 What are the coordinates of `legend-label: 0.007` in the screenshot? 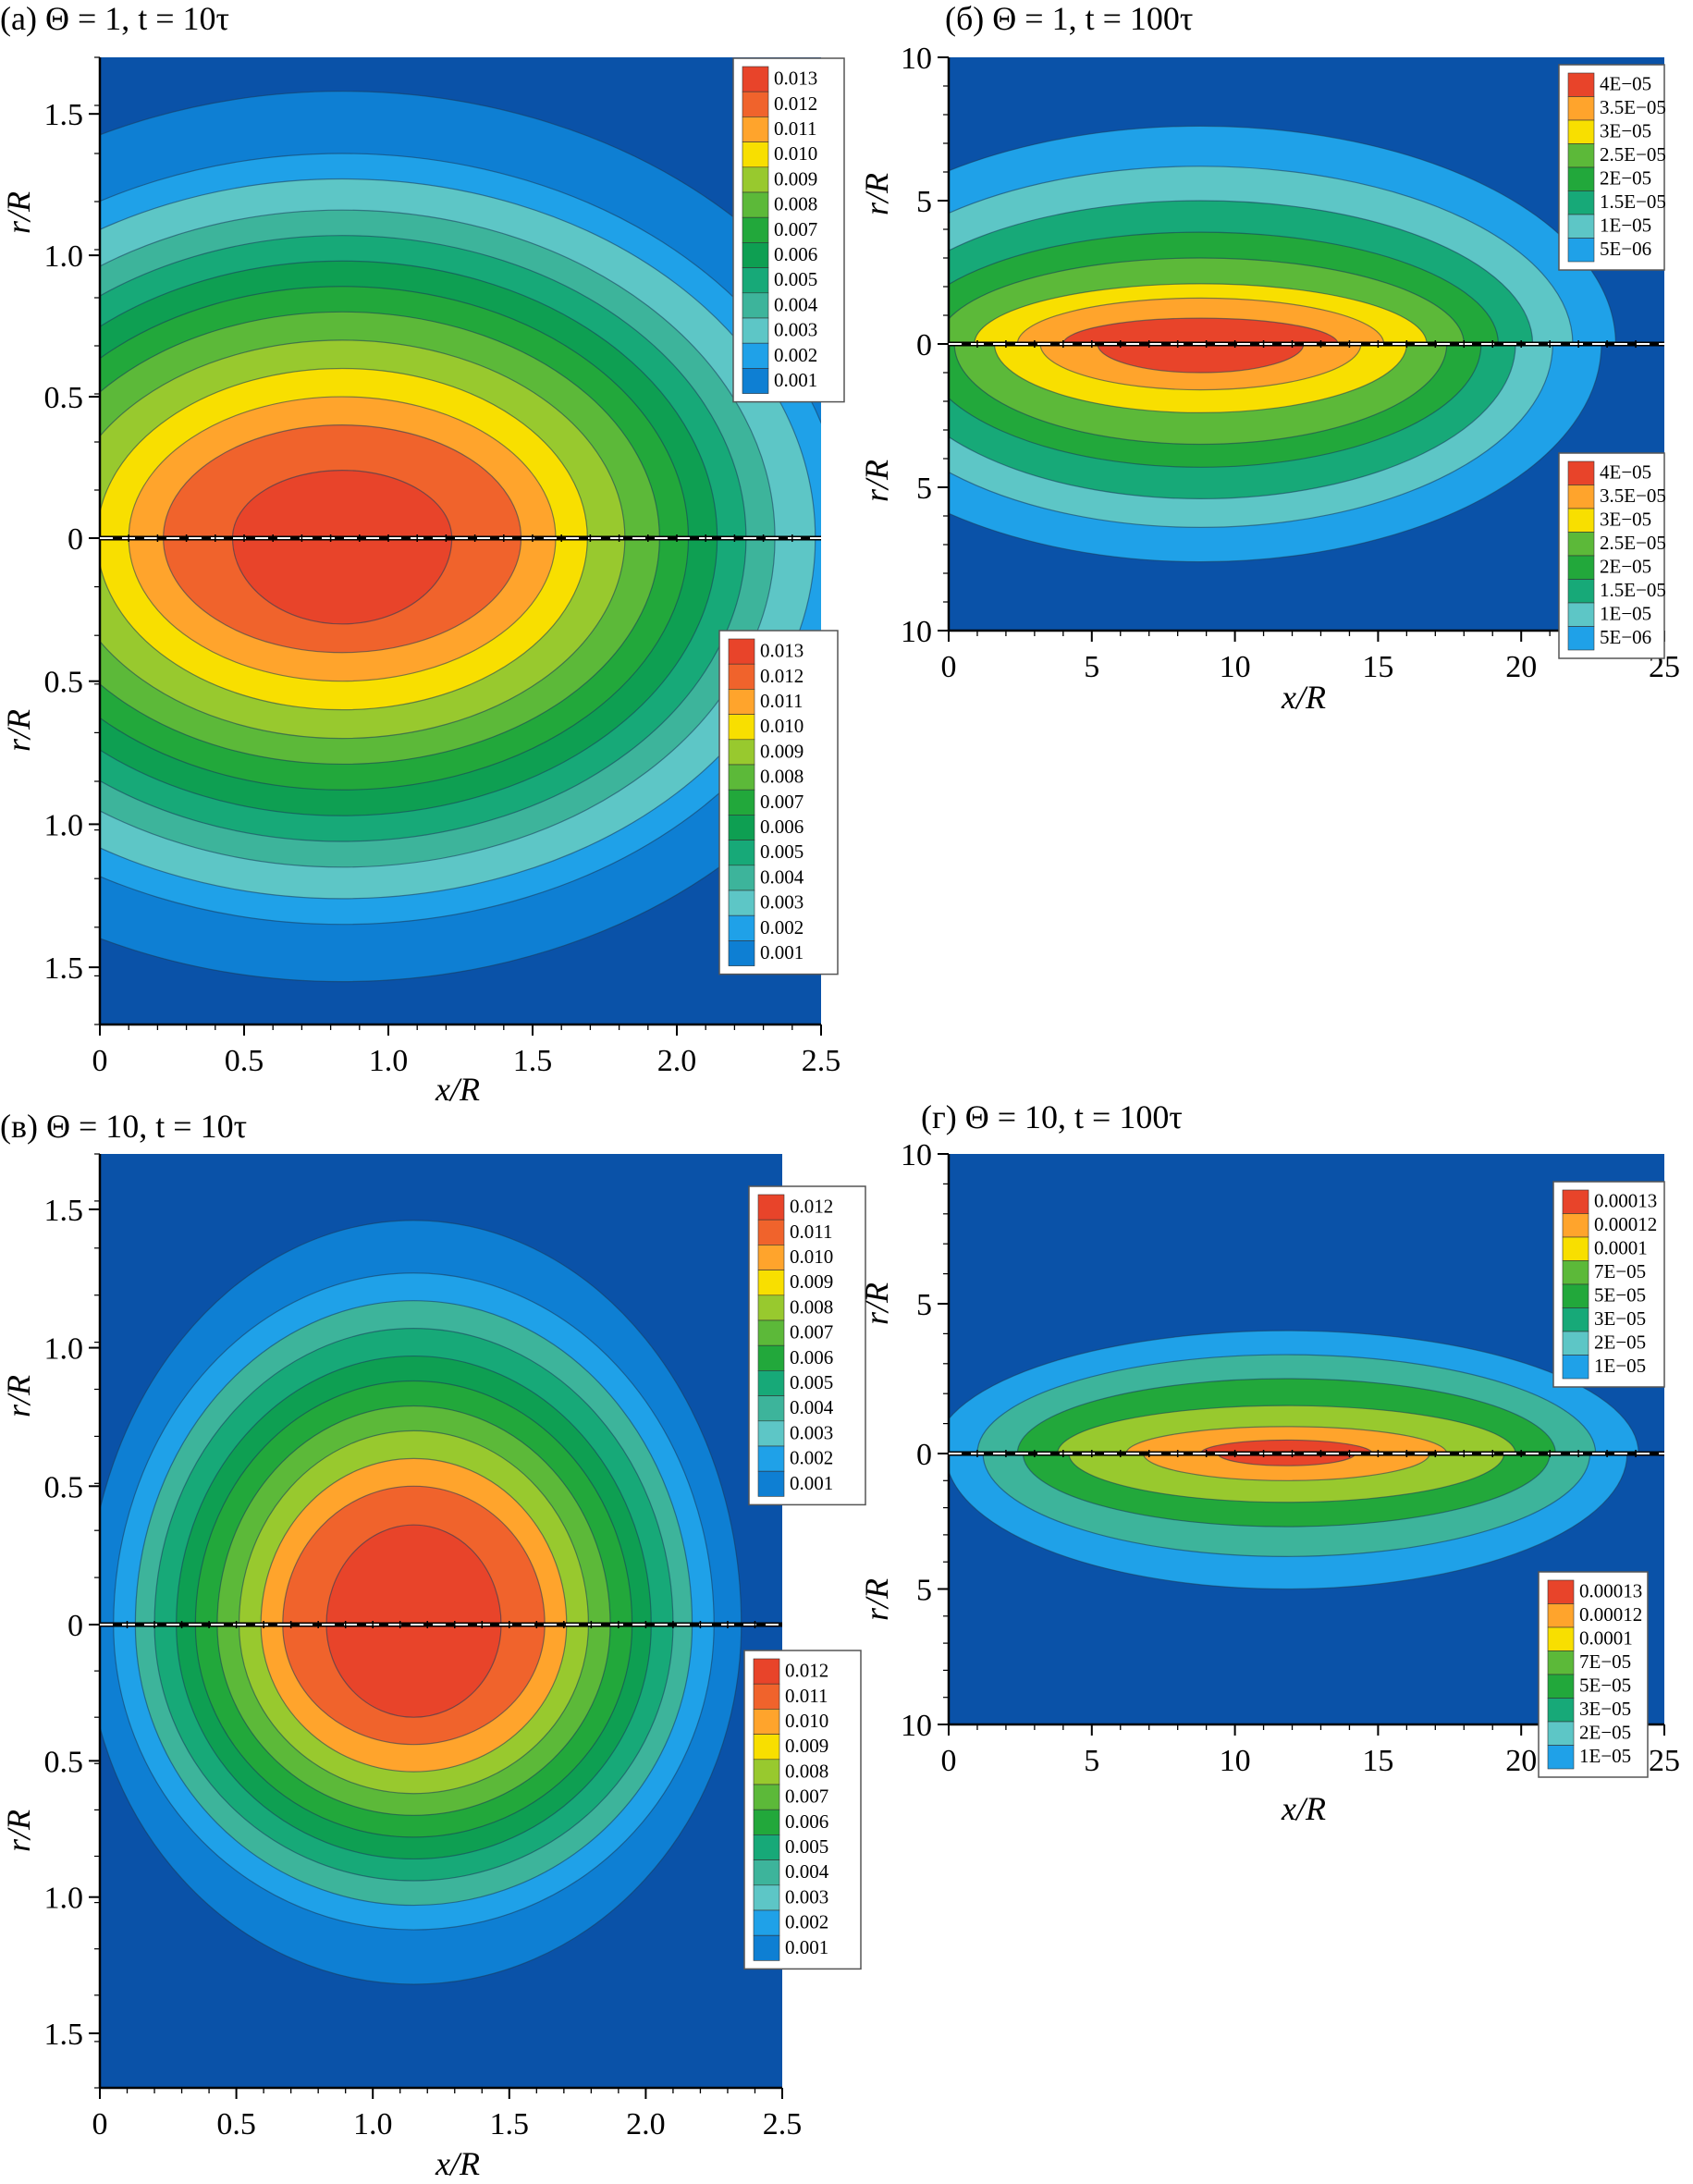 It's located at (782, 802).